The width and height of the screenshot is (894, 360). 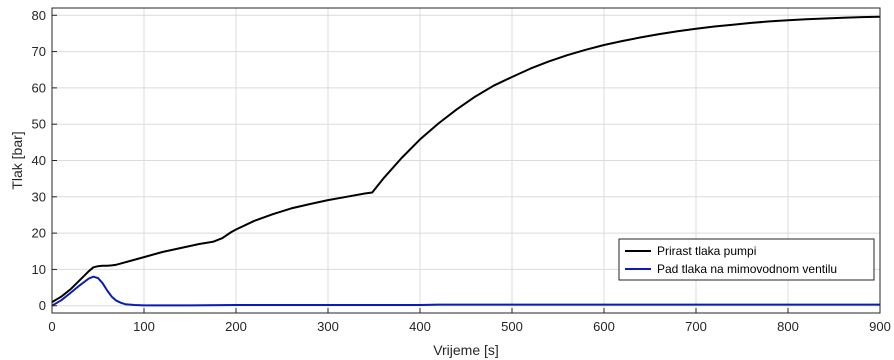 What do you see at coordinates (788, 326) in the screenshot?
I see `x-tick-label: 800` at bounding box center [788, 326].